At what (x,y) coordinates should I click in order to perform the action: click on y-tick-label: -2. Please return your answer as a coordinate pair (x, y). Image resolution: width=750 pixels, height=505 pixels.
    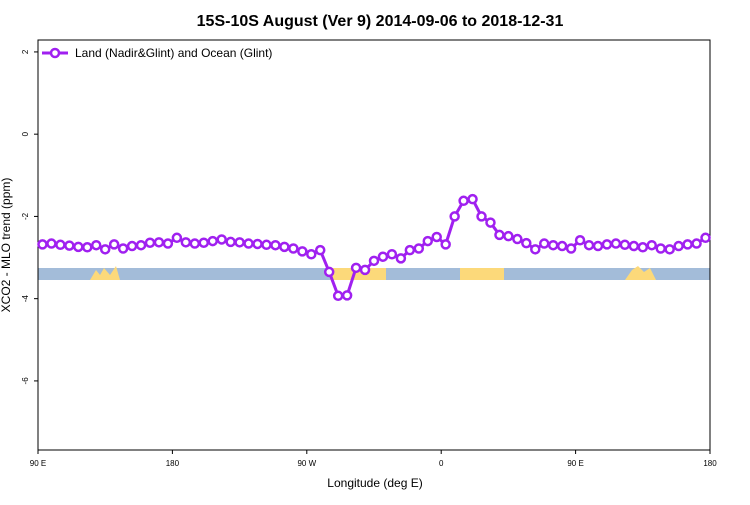
    Looking at the image, I should click on (25, 216).